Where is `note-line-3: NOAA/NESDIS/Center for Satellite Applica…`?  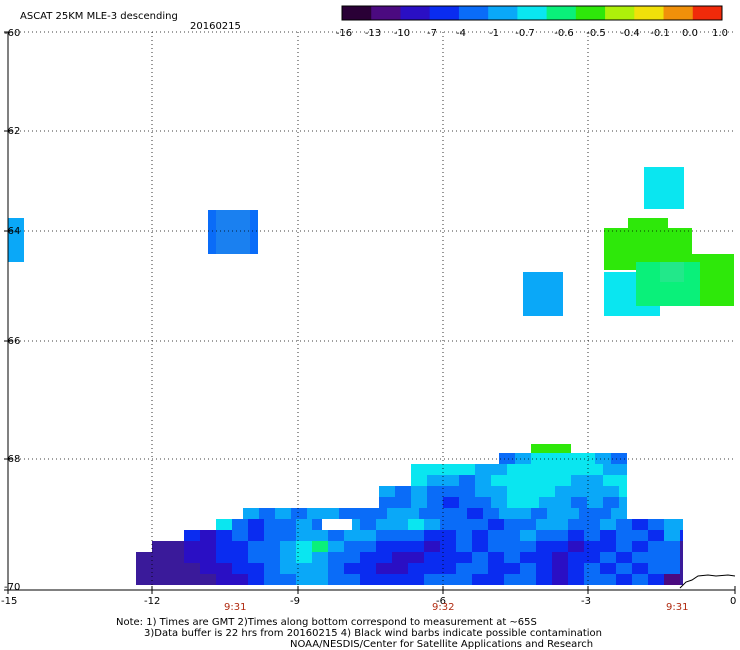 note-line-3: NOAA/NESDIS/Center for Satellite Applica… is located at coordinates (441, 644).